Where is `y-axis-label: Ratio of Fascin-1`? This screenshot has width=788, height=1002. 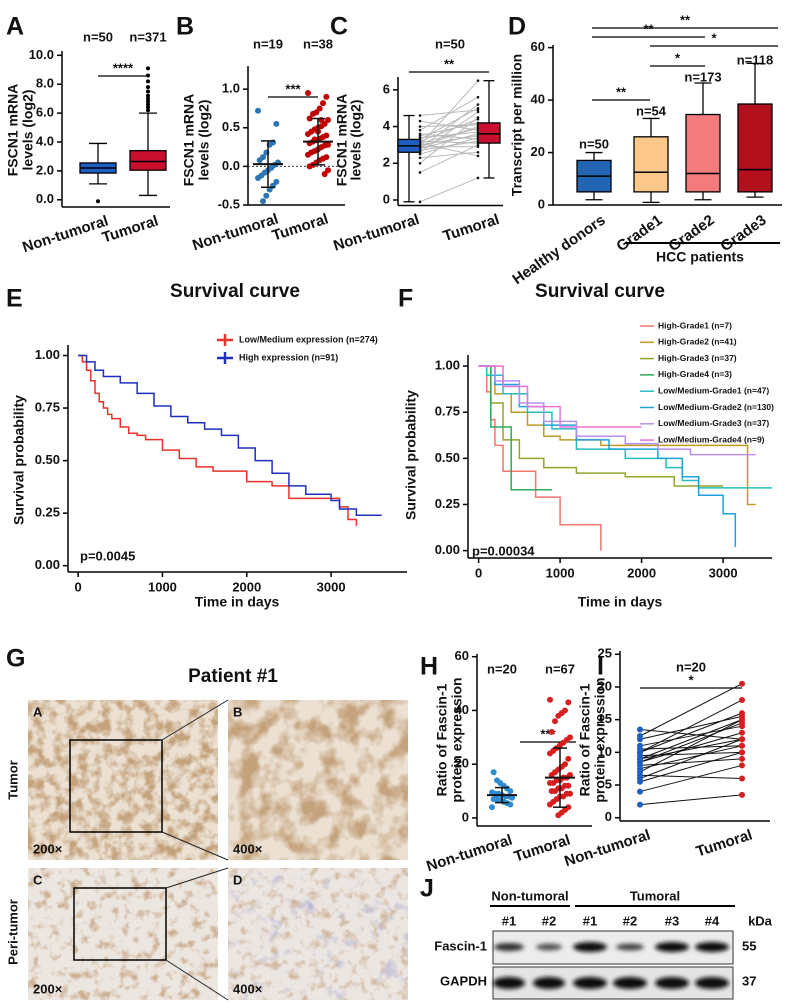 y-axis-label: Ratio of Fascin-1 is located at coordinates (442, 739).